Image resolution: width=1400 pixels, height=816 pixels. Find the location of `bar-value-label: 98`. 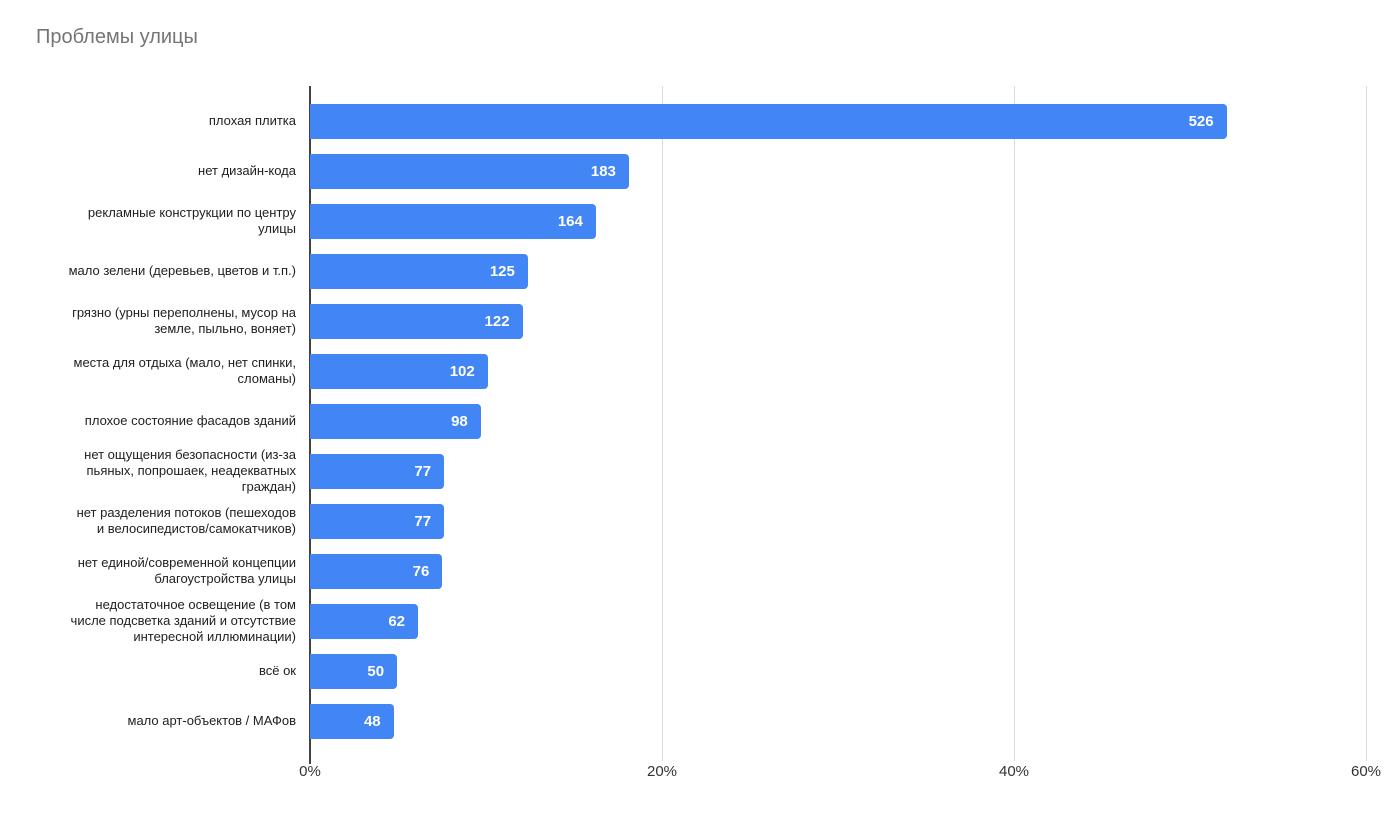

bar-value-label: 98 is located at coordinates (459, 421).